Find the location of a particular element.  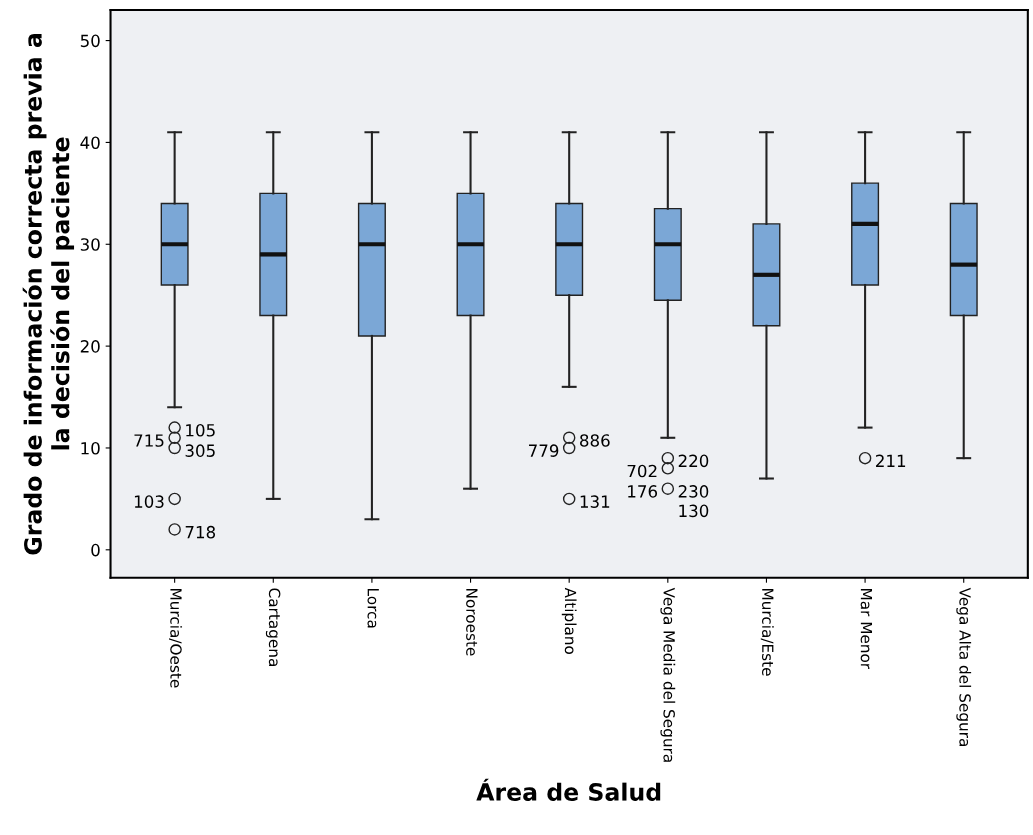

annotation: 886 is located at coordinates (595, 440).